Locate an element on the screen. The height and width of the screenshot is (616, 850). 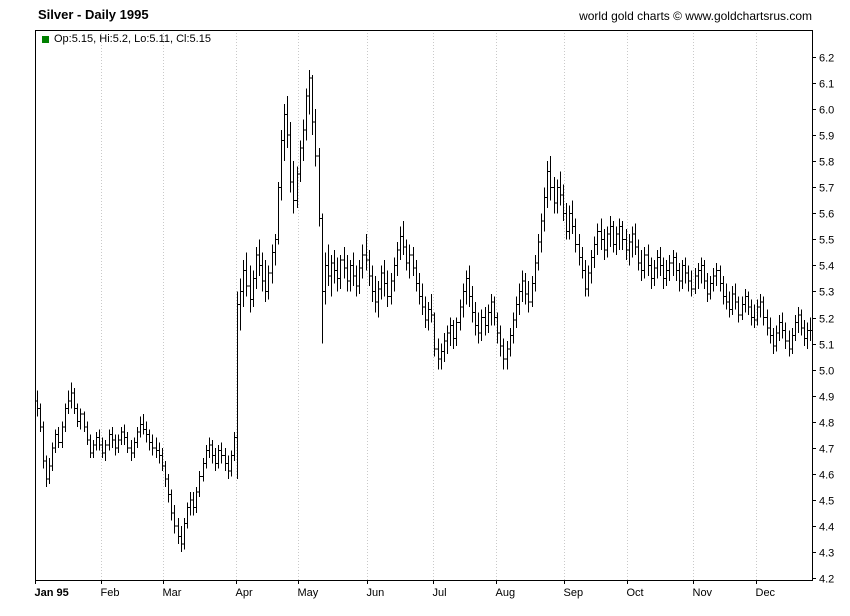
y-axis-label: 4.7 is located at coordinates (826, 450).